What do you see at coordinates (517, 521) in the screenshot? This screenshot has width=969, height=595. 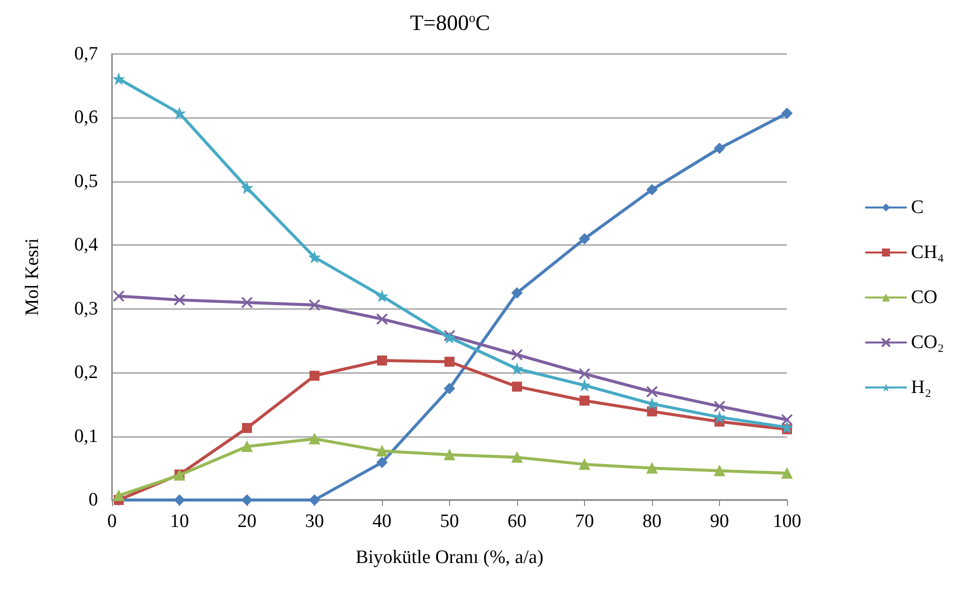 I see `x-tick-label: 60` at bounding box center [517, 521].